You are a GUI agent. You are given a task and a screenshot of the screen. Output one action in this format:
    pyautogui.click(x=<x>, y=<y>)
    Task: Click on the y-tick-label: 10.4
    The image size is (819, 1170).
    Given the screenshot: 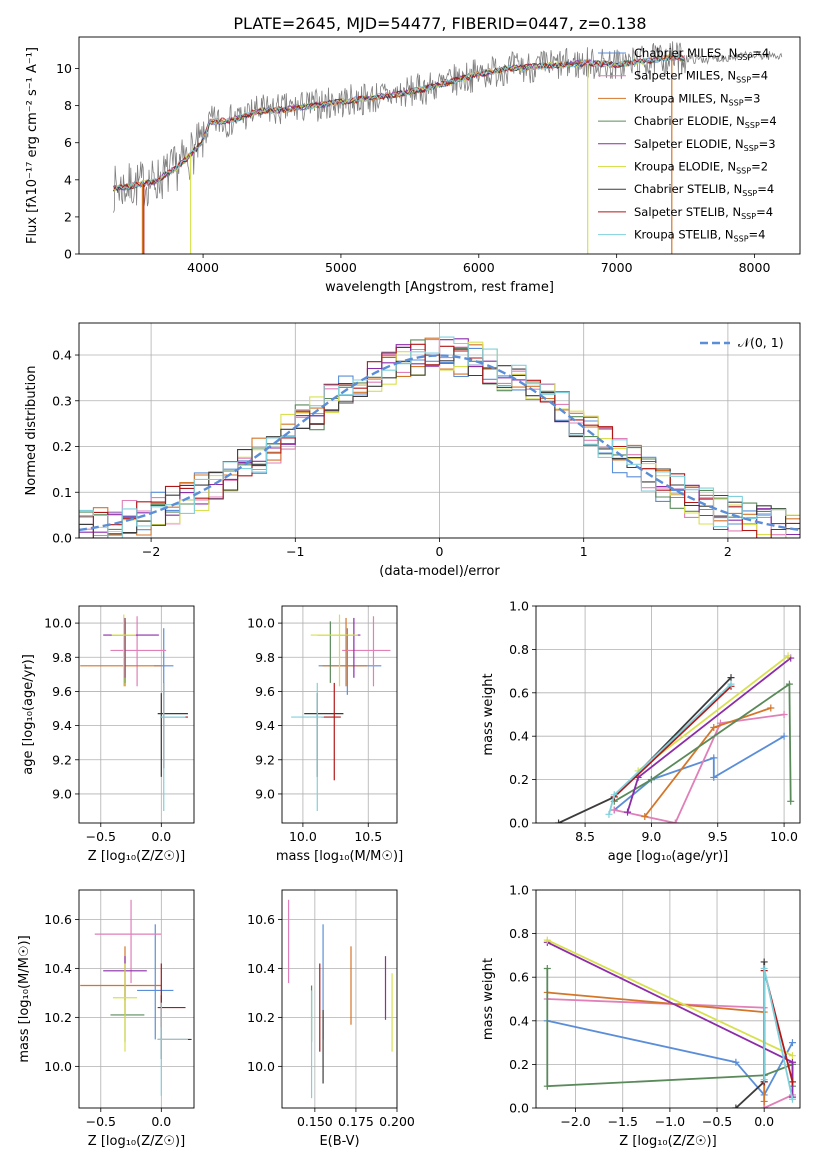 What is the action you would take?
    pyautogui.click(x=261, y=968)
    